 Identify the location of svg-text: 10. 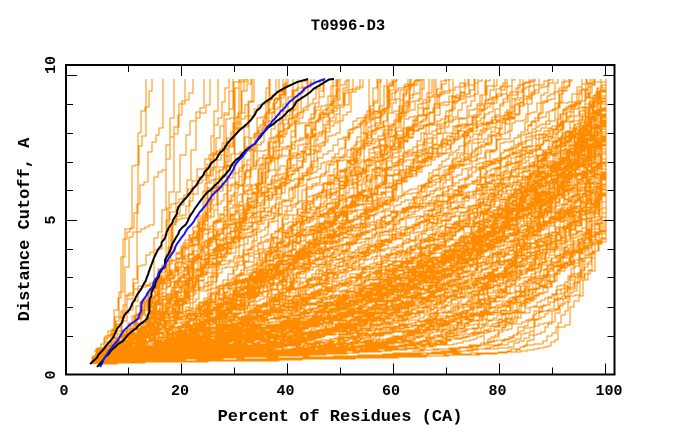
(51, 65).